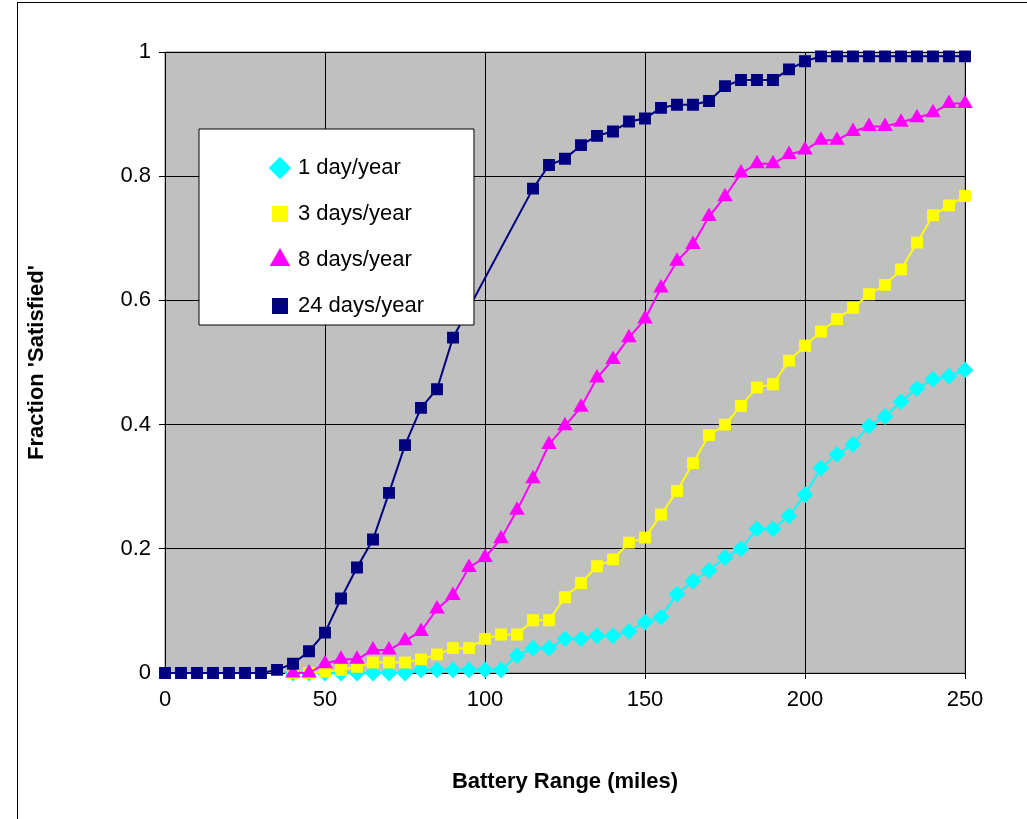  What do you see at coordinates (36, 362) in the screenshot?
I see `y-axis-title: Fraction 'Satisfied'` at bounding box center [36, 362].